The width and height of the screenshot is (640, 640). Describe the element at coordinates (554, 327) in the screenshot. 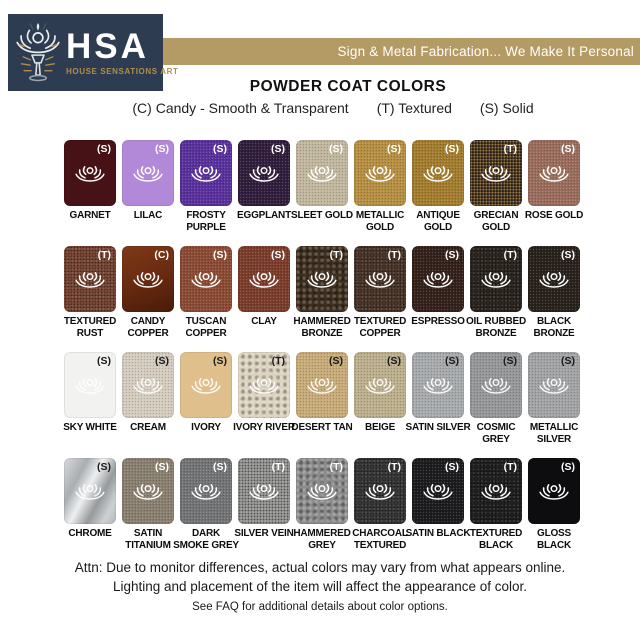

I see `swatch-name: BLACK BRONZE` at that location.